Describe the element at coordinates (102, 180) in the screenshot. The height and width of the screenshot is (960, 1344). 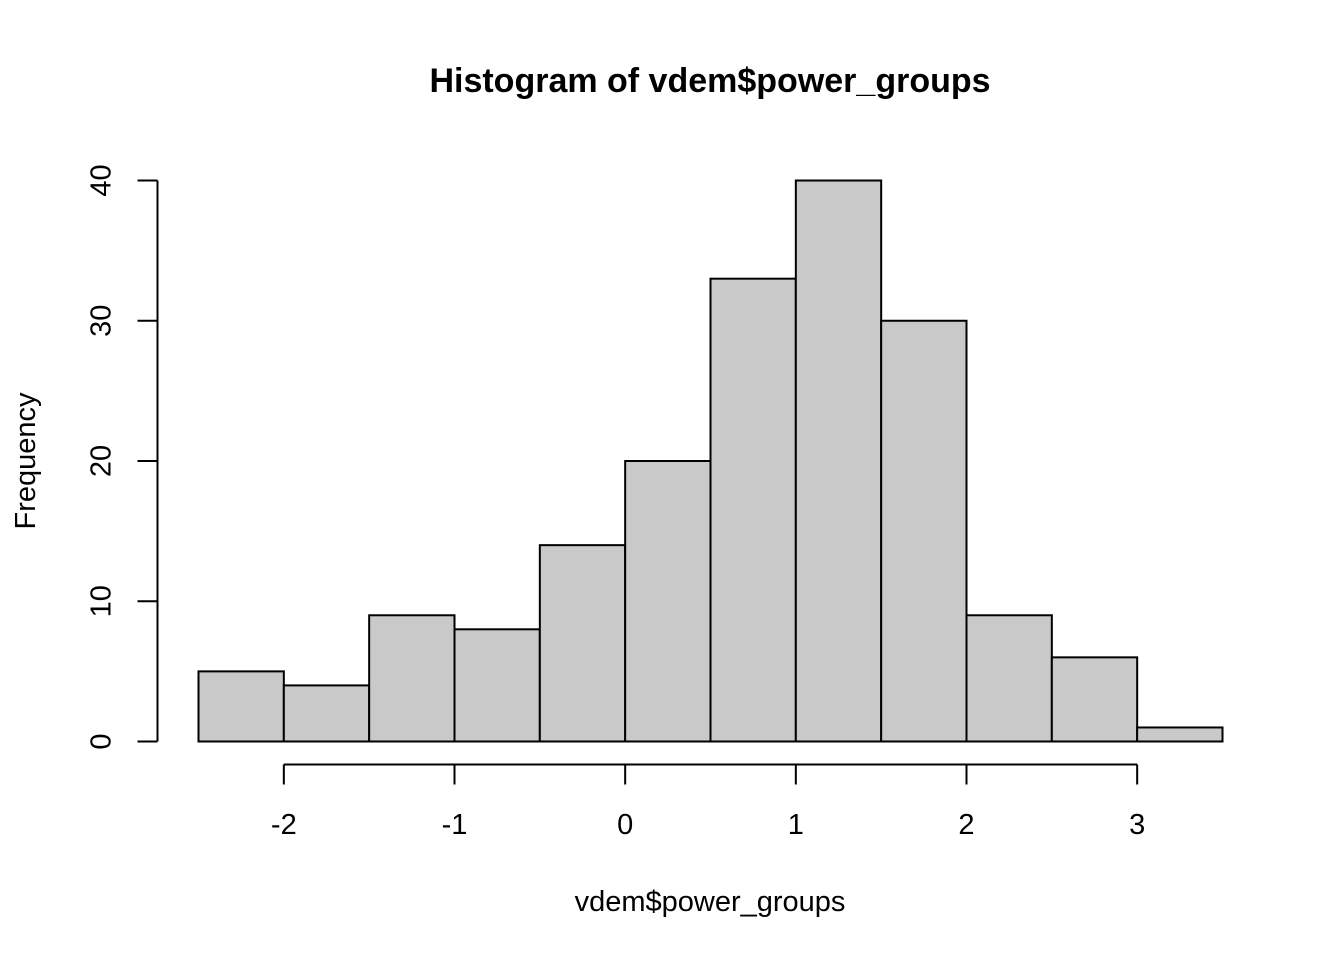
I see `y-tick-label: 40` at that location.